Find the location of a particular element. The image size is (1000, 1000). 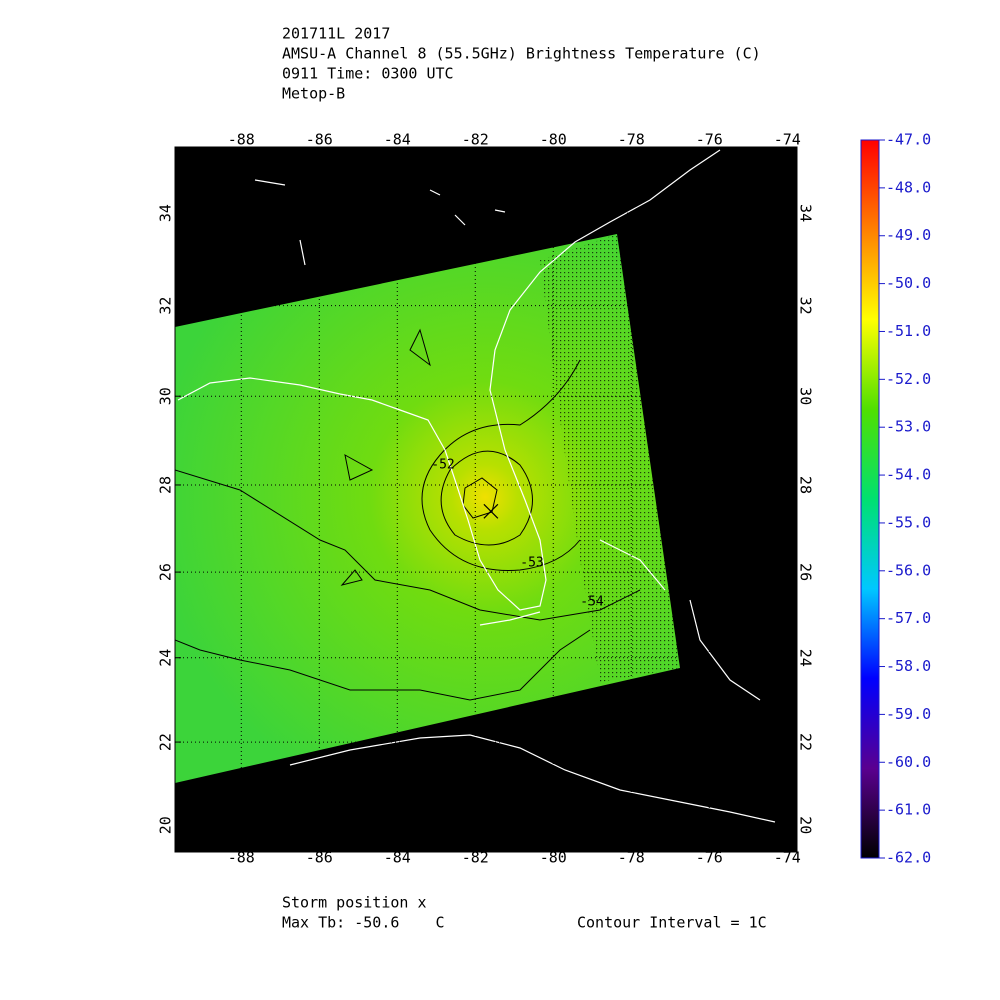

colorbar is located at coordinates (870, 499).